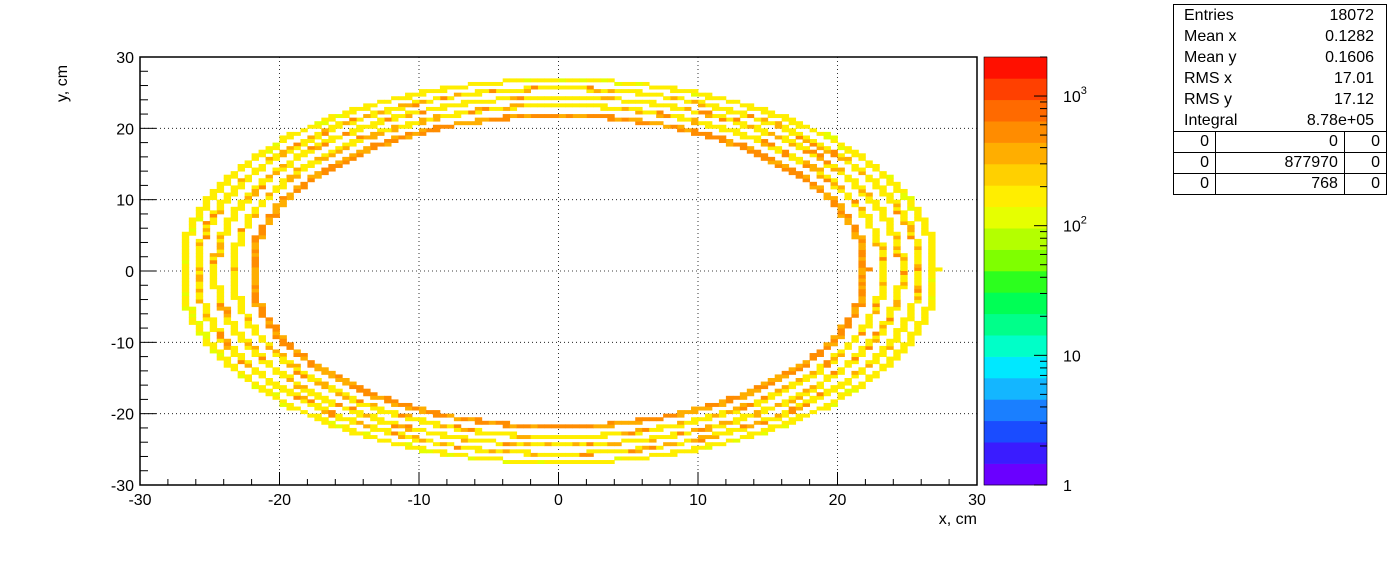 The width and height of the screenshot is (1396, 572). What do you see at coordinates (1067, 486) in the screenshot?
I see `palette-tick-label: 1` at bounding box center [1067, 486].